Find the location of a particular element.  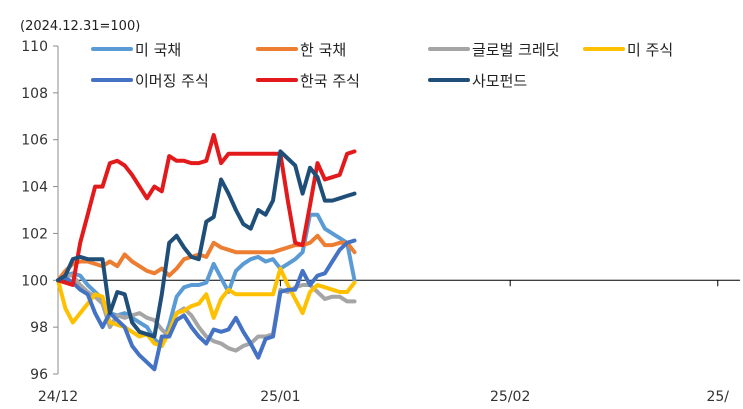

index-base-note: (2024.12.31=100) is located at coordinates (80, 26).